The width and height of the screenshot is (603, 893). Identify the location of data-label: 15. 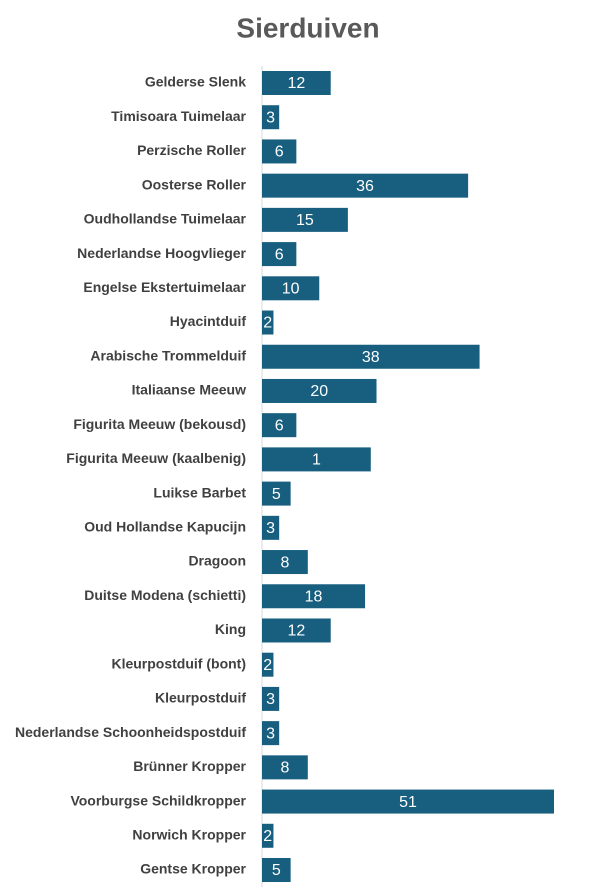
(305, 220).